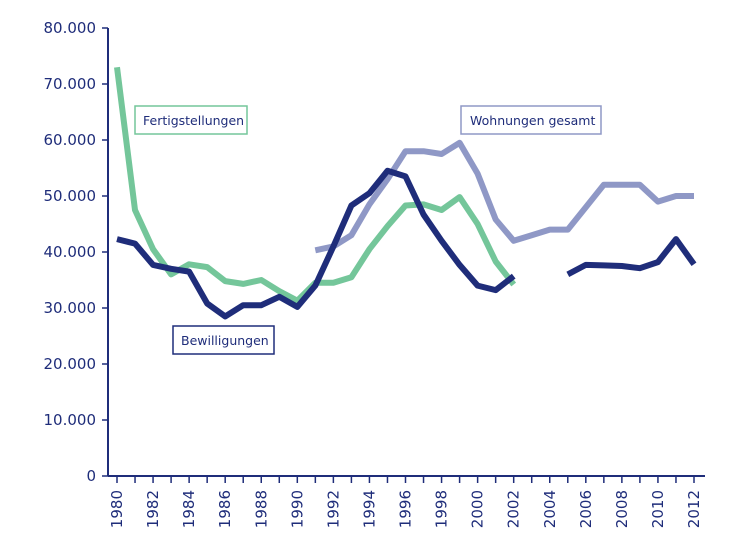  Describe the element at coordinates (586, 509) in the screenshot. I see `x-tick-label: 2006` at that location.